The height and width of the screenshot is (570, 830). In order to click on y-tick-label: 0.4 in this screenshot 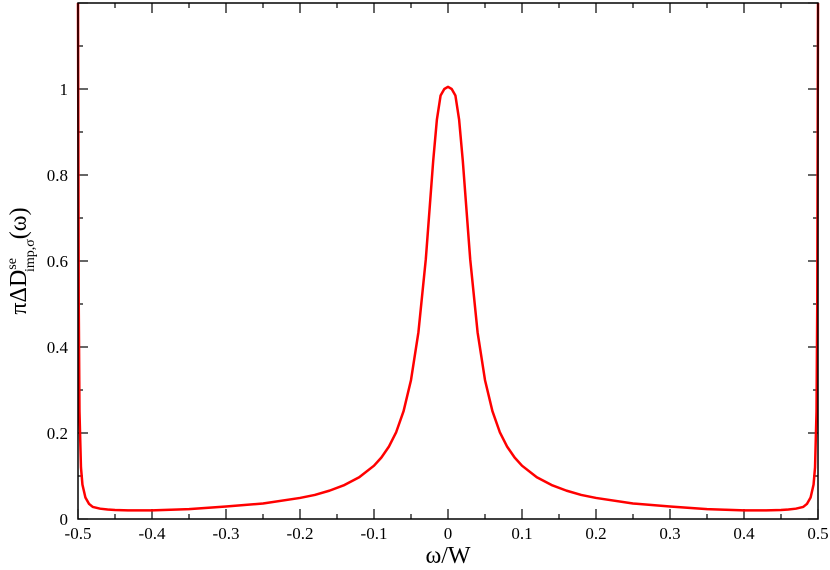, I will do `click(58, 347)`.